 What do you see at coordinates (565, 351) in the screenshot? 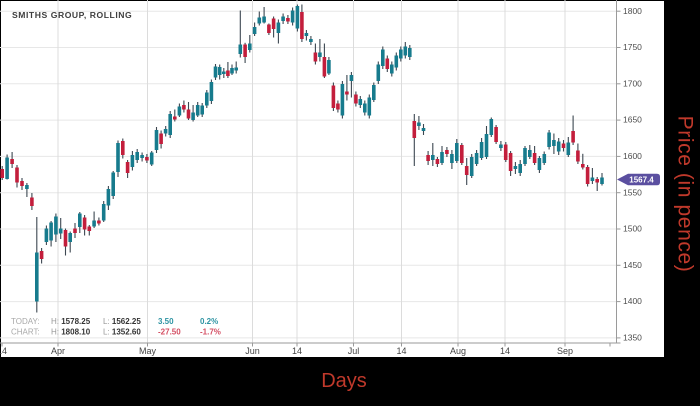
I see `svg-text: Sep` at bounding box center [565, 351].